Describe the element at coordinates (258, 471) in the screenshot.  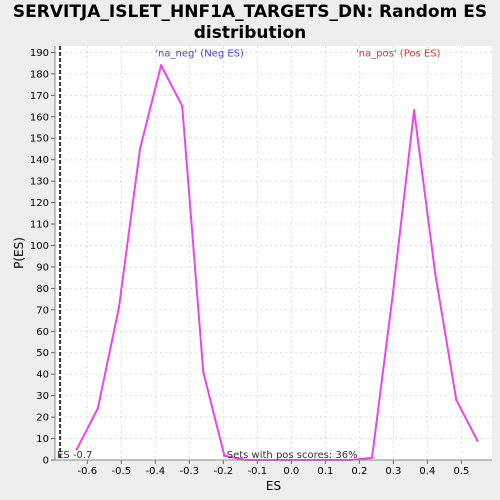
I see `x-tick-label: -0.1` at that location.